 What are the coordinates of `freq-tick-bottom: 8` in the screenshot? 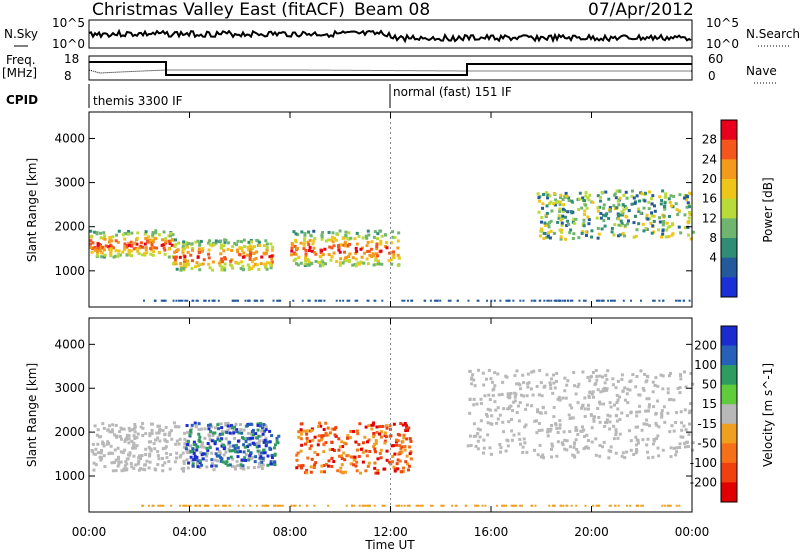 It's located at (68, 76).